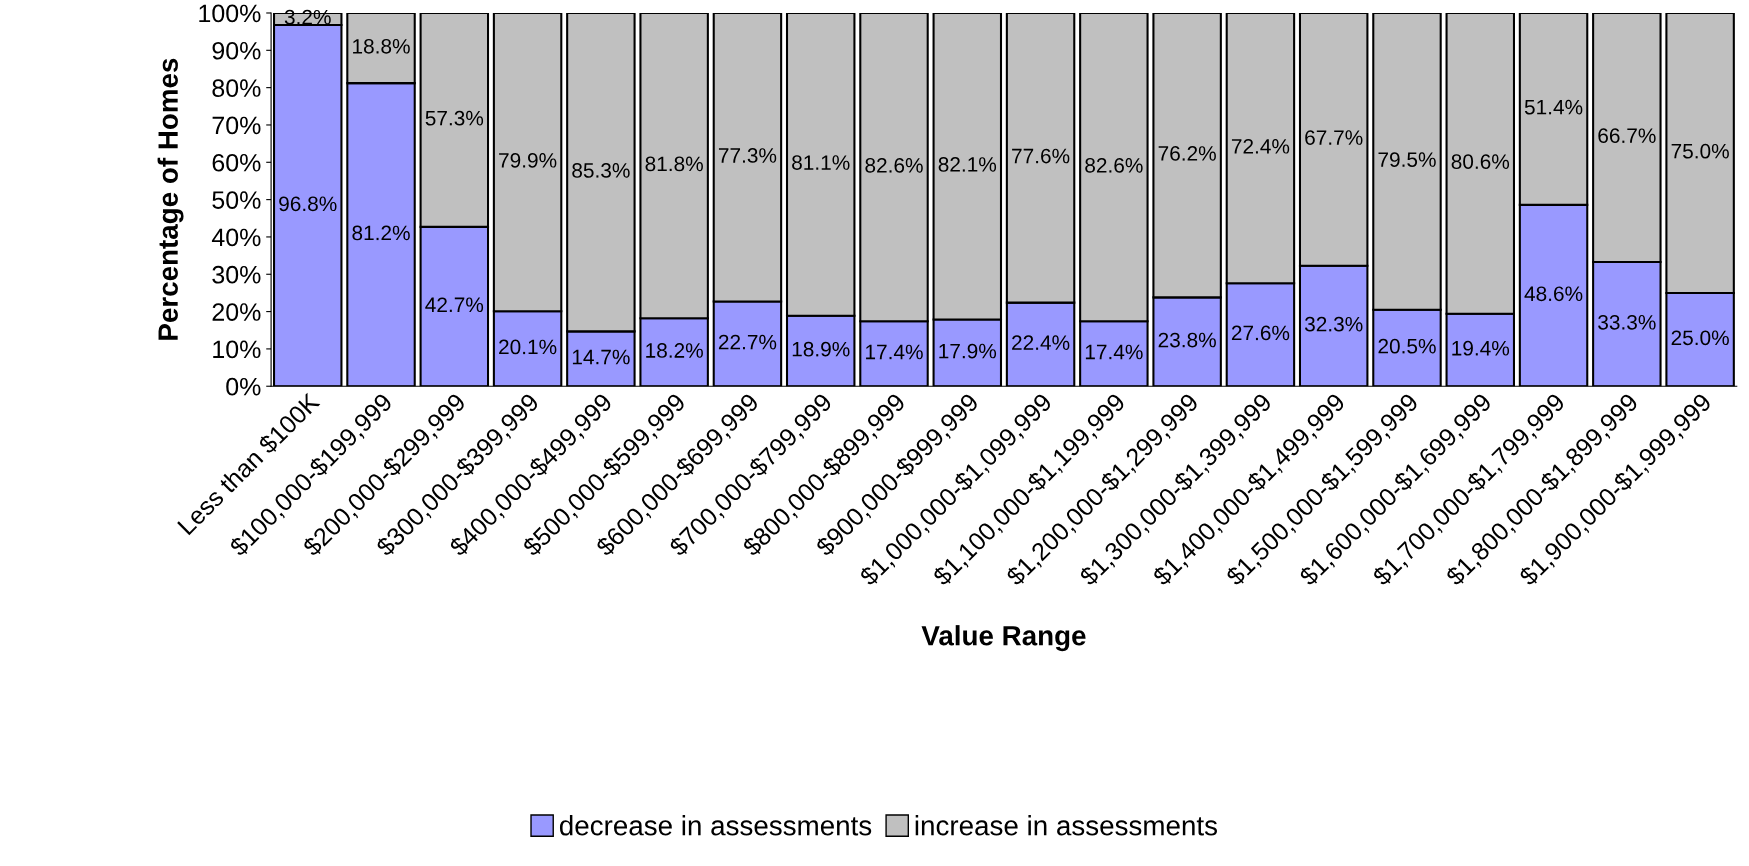 This screenshot has height=866, width=1749. I want to click on y-axis-title: Percentage of Homes, so click(170, 199).